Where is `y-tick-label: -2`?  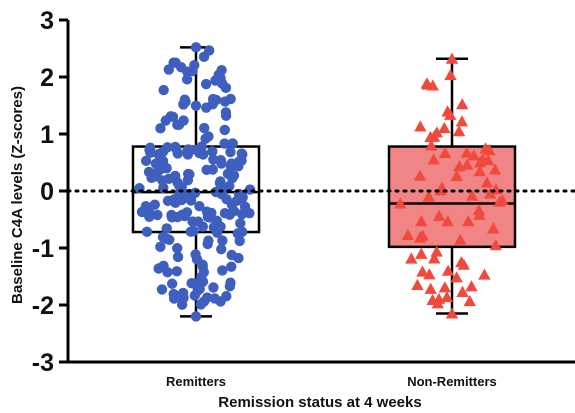
y-tick-label: -2 is located at coordinates (43, 306).